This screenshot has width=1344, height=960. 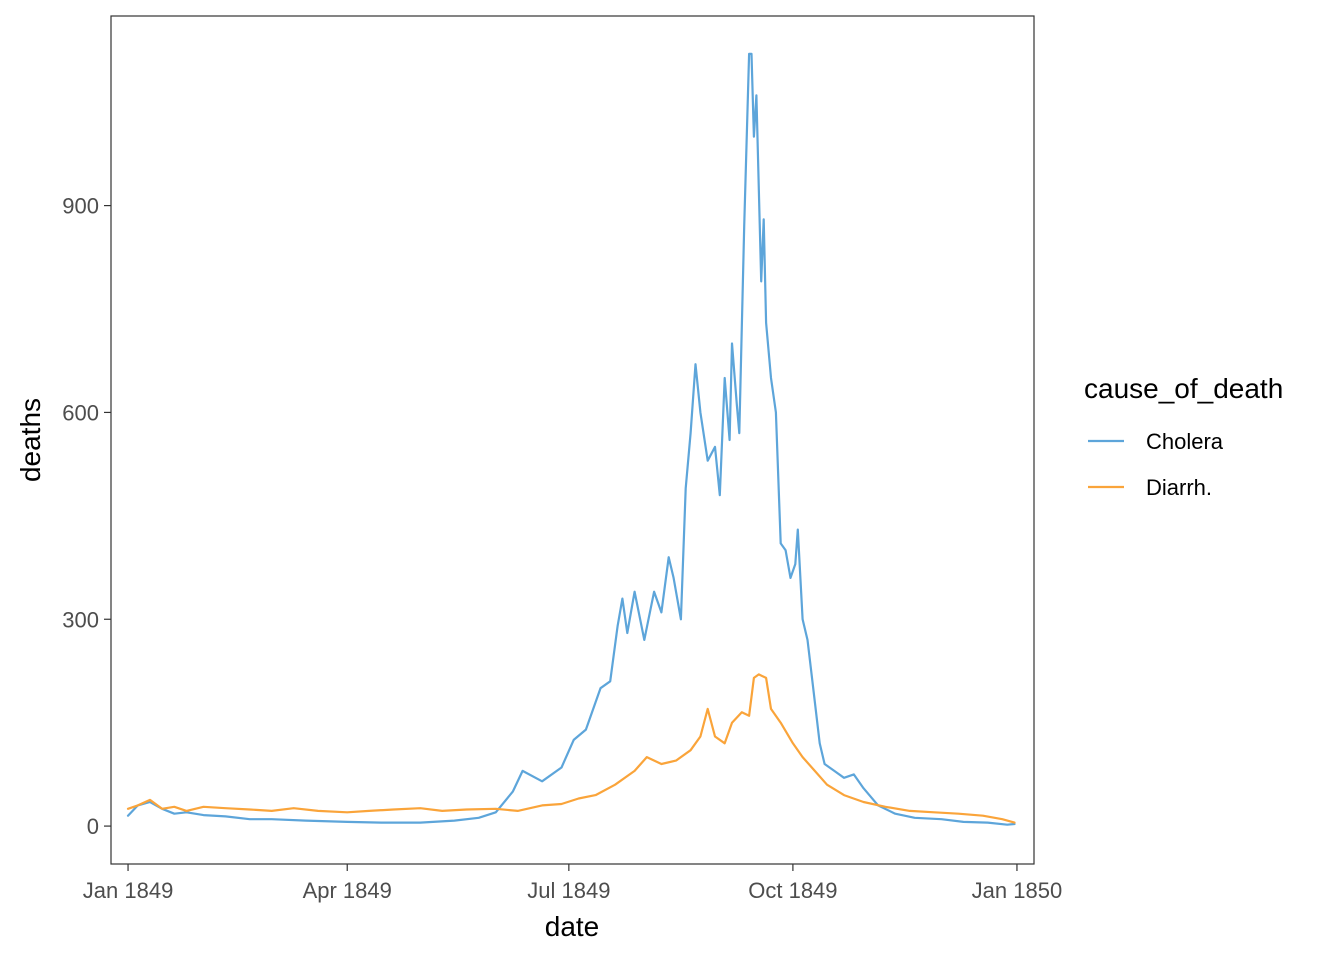 I want to click on series-line-diarrh, so click(x=571, y=748).